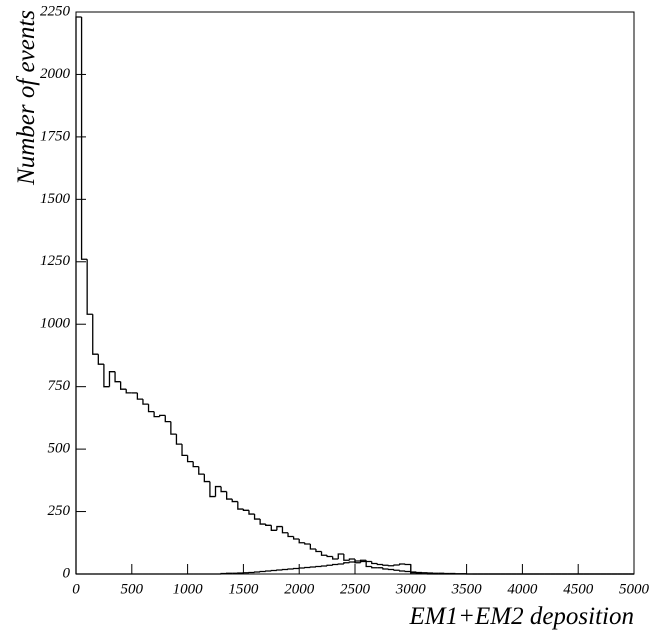 Image resolution: width=658 pixels, height=636 pixels. What do you see at coordinates (521, 616) in the screenshot?
I see `x-axis-title: EM1+EM2 deposition` at bounding box center [521, 616].